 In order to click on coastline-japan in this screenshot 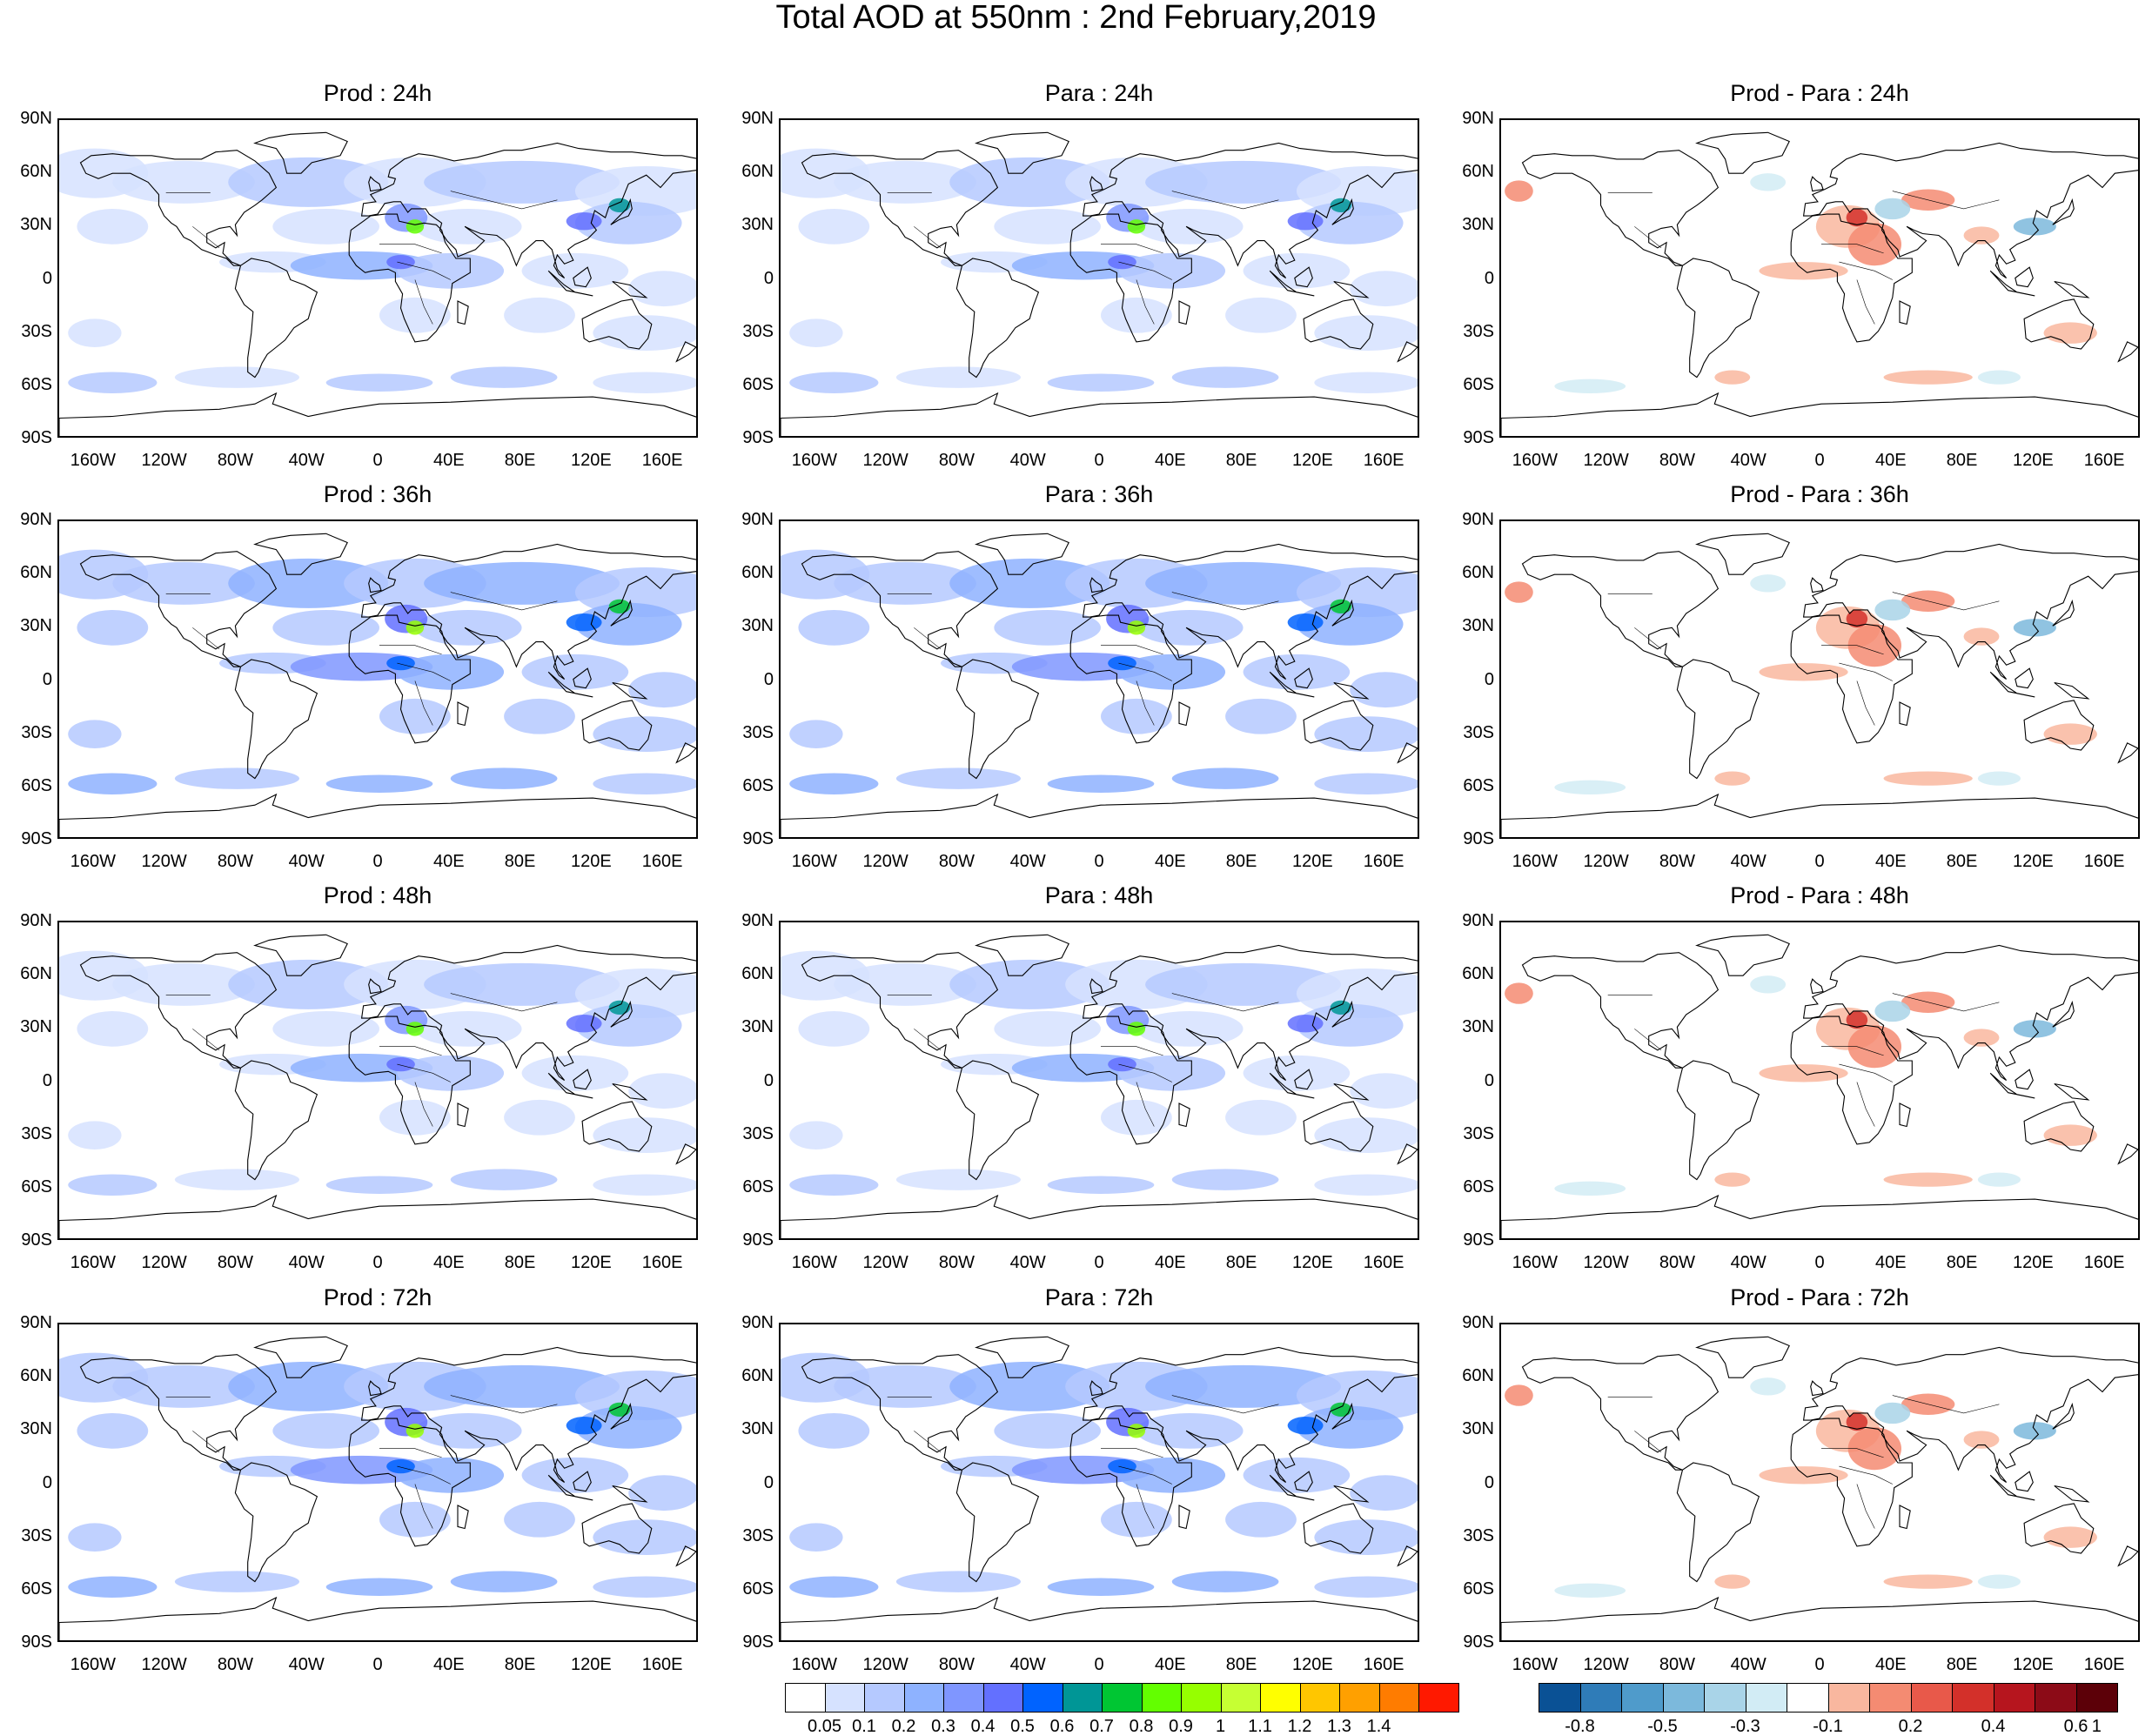, I will do `click(621, 212)`.